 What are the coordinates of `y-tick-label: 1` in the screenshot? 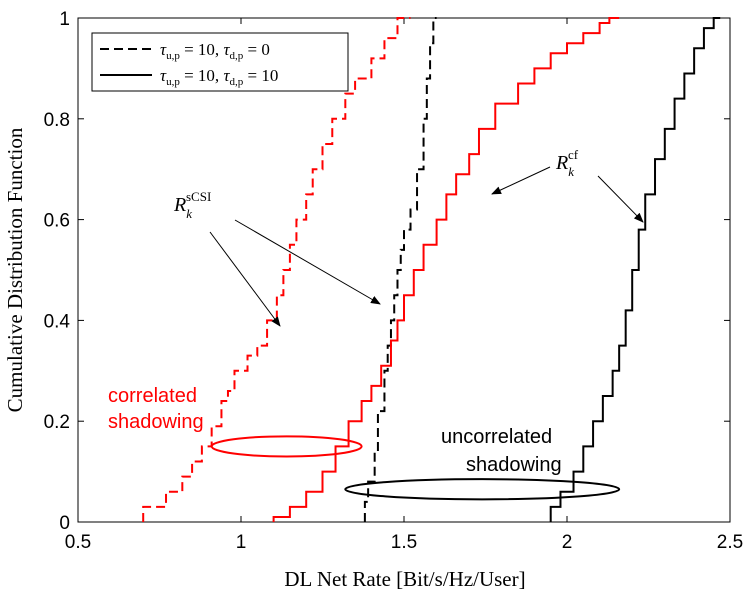 It's located at (64, 19).